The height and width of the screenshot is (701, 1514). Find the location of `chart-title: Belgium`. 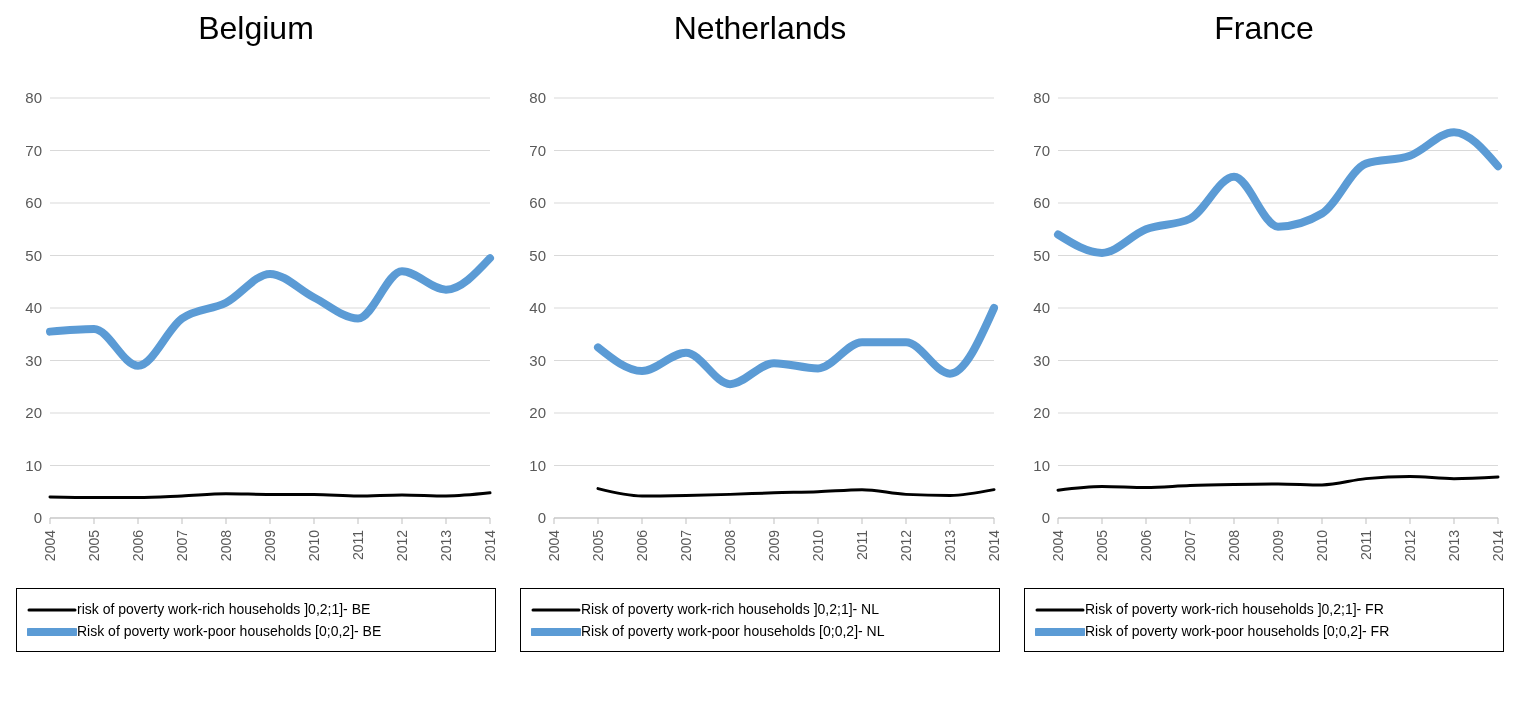

chart-title: Belgium is located at coordinates (256, 28).